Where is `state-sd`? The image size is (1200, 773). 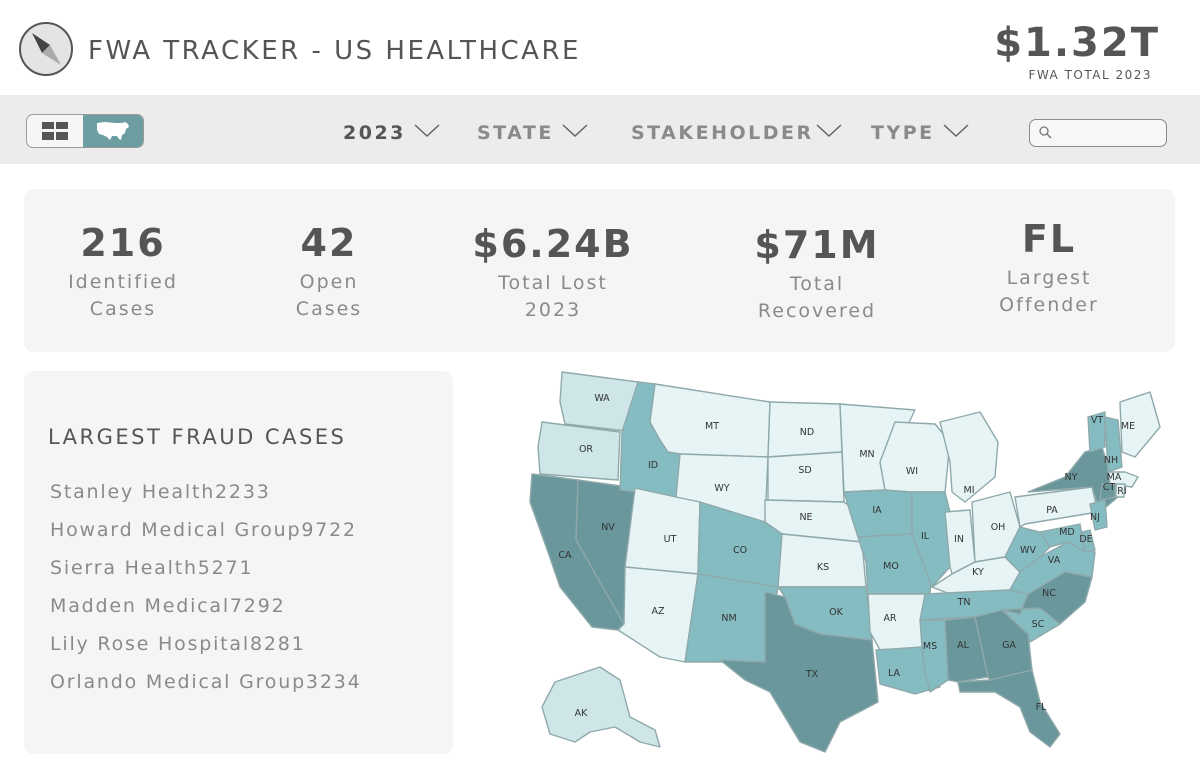
state-sd is located at coordinates (806, 477).